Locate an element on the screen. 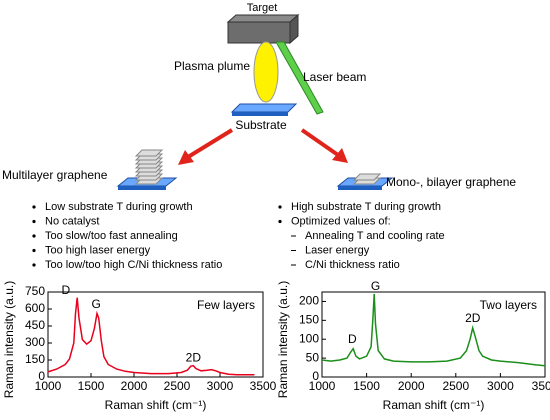 Image resolution: width=550 pixels, height=420 pixels. bullet: High substrate T during growth is located at coordinates (366, 207).